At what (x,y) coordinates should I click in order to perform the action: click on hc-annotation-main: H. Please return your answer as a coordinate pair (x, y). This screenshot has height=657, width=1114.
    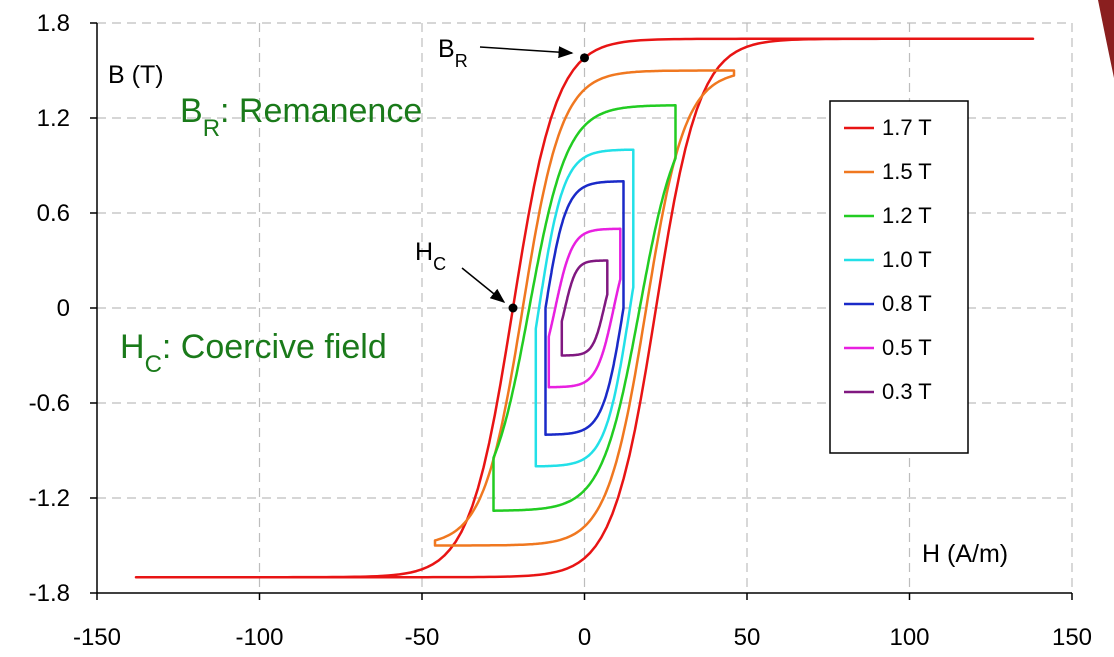
    Looking at the image, I should click on (424, 252).